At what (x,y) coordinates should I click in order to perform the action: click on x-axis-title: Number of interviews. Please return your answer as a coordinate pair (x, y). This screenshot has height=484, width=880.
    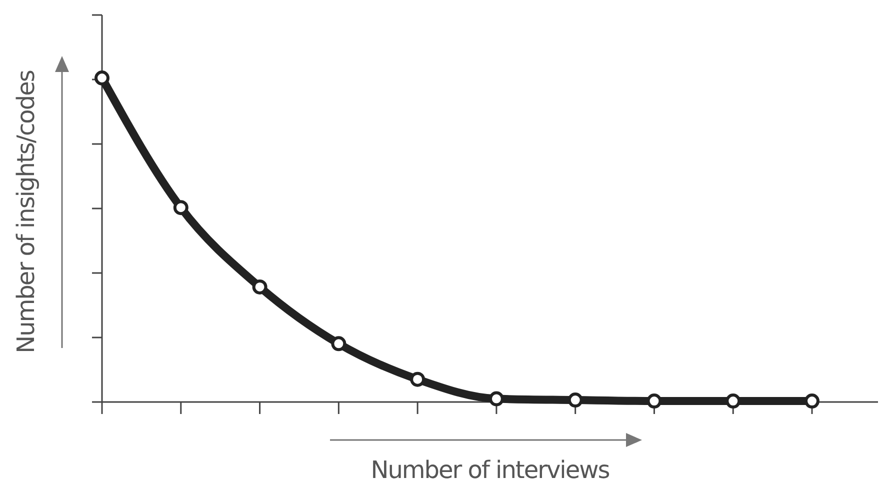
    Looking at the image, I should click on (490, 470).